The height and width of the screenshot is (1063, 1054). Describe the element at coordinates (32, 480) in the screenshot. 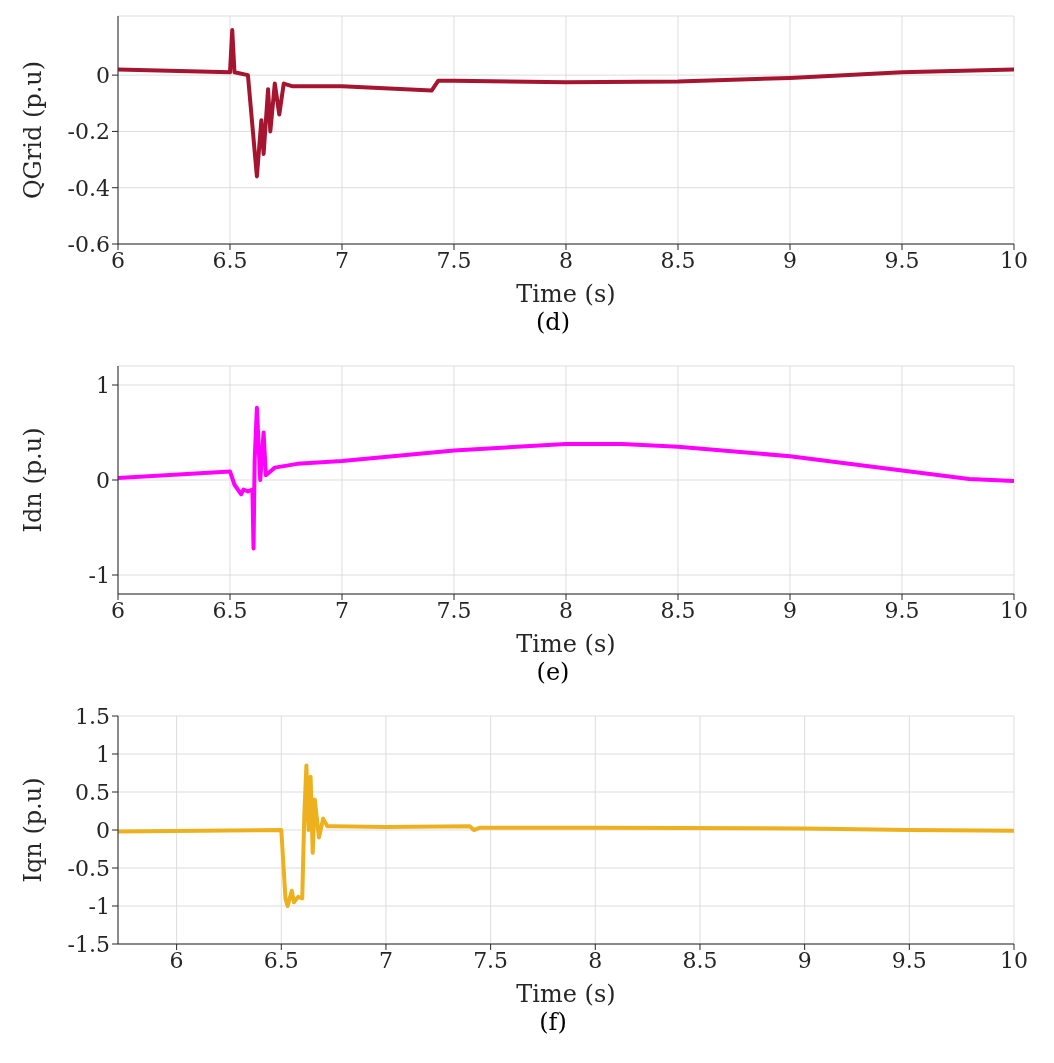

I see `y-axis-title: Idn (p.u)` at that location.